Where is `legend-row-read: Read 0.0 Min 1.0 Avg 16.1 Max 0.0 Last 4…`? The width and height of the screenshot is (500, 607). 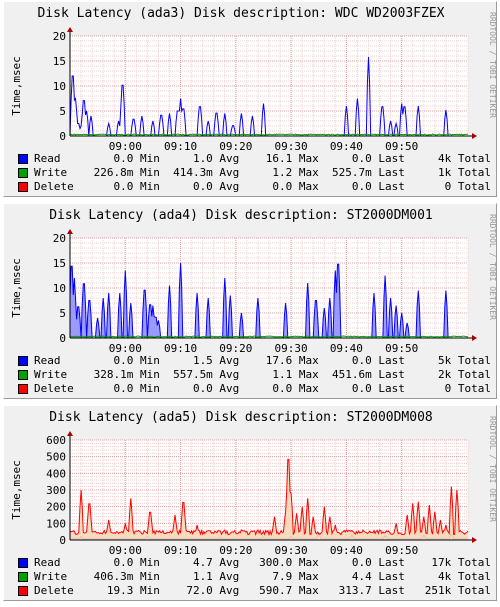
legend-row-read: Read 0.0 Min 1.0 Avg 16.1 Max 0.0 Last 4… is located at coordinates (254, 159).